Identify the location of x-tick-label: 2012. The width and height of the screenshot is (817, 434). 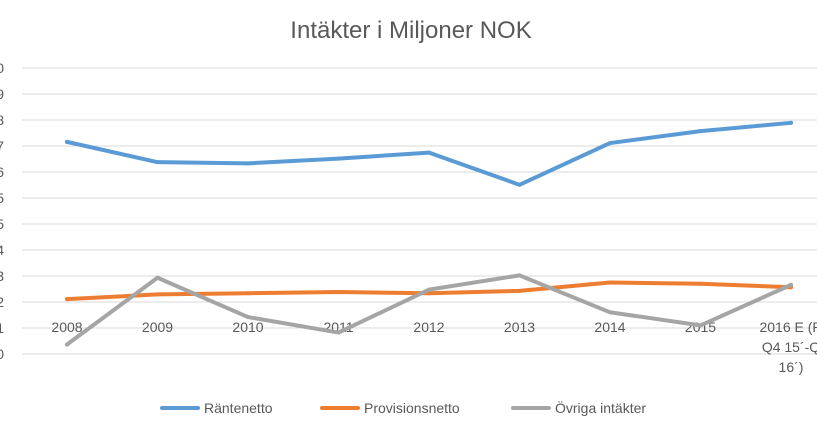
(428, 327).